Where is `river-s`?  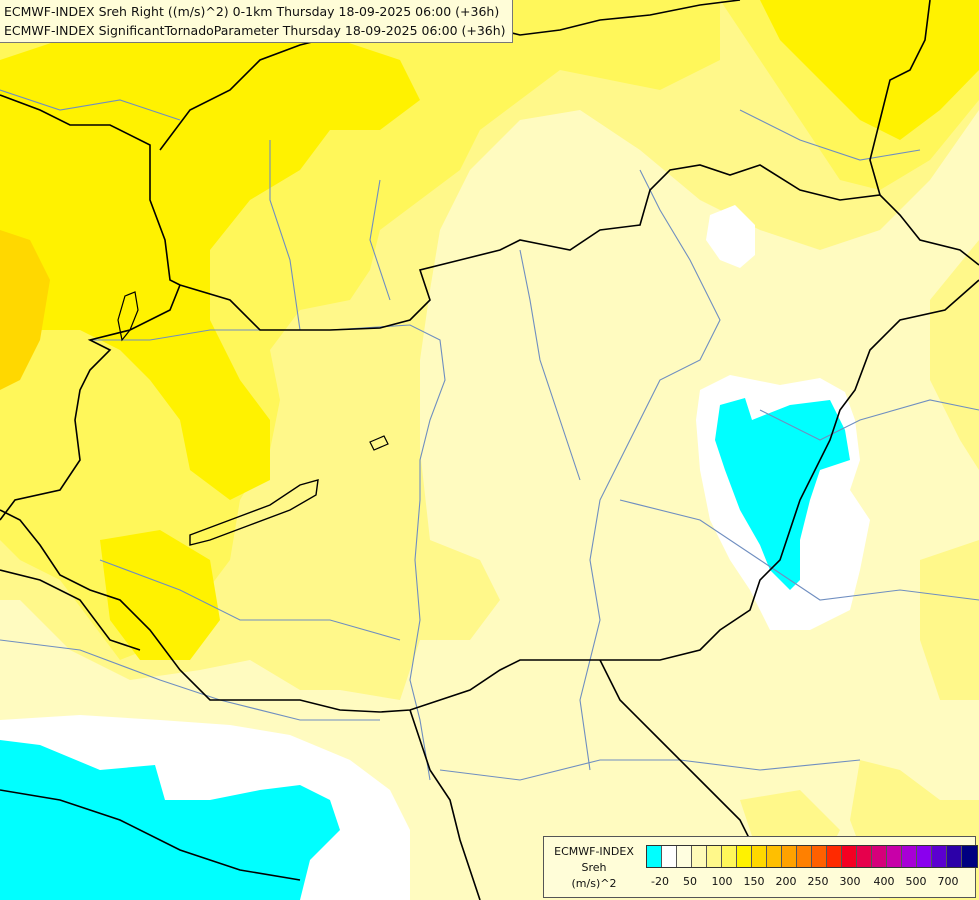
river-s is located at coordinates (650, 770).